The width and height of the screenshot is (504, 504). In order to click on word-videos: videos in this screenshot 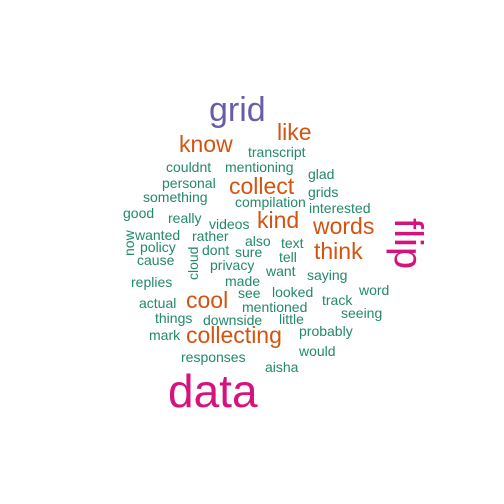, I will do `click(229, 224)`.